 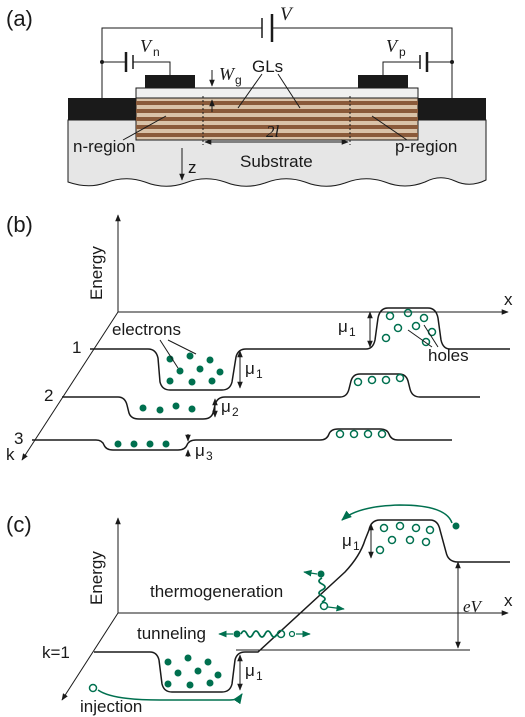 I want to click on electrons-label: electrons, so click(x=146, y=329).